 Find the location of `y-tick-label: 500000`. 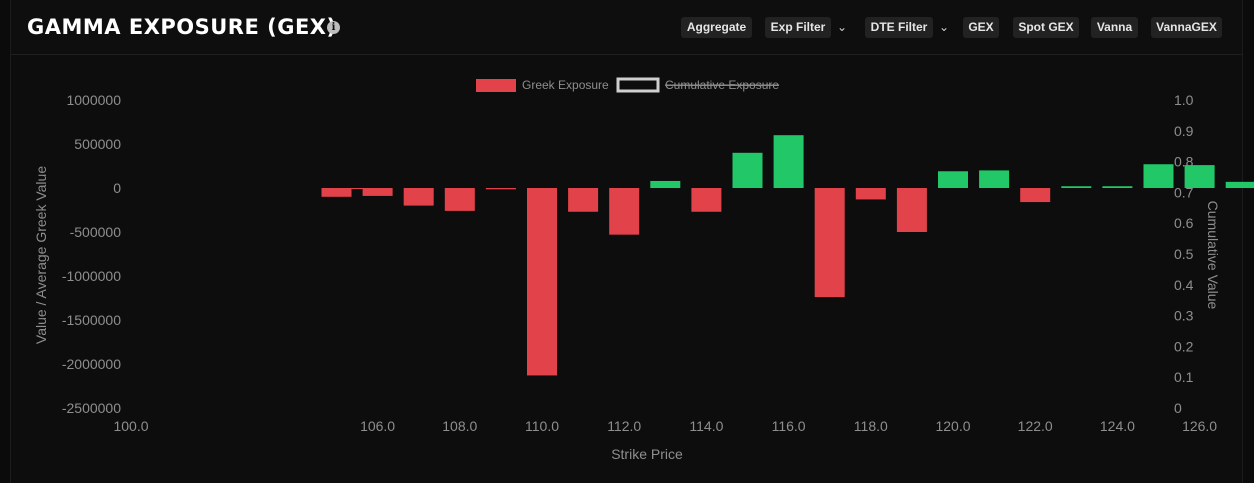

y-tick-label: 500000 is located at coordinates (97, 144).